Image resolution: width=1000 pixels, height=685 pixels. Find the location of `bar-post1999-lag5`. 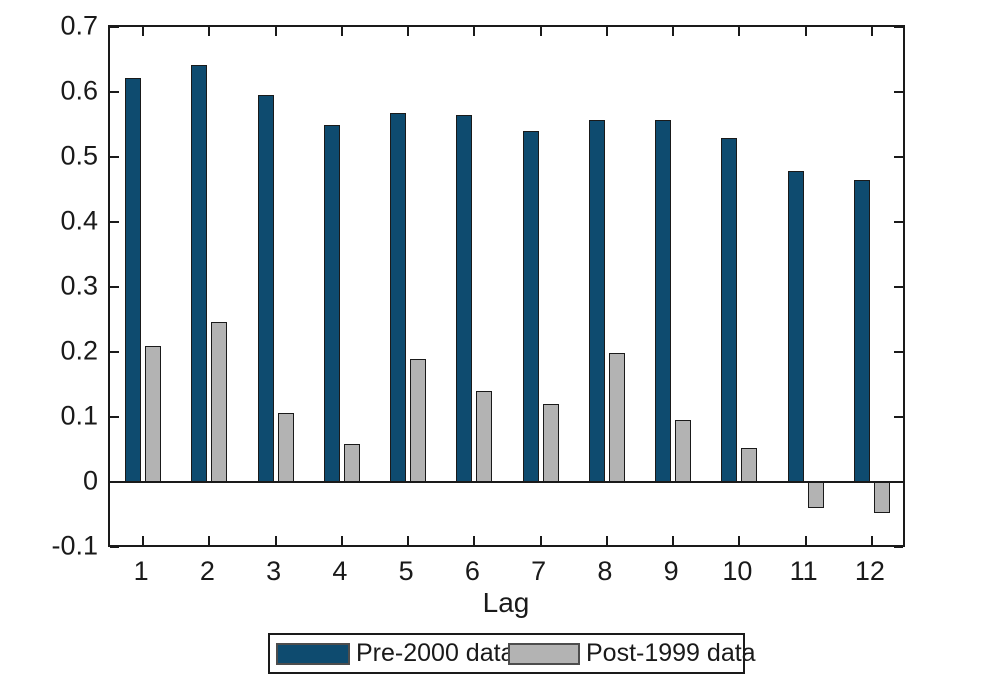

bar-post1999-lag5 is located at coordinates (418, 420).